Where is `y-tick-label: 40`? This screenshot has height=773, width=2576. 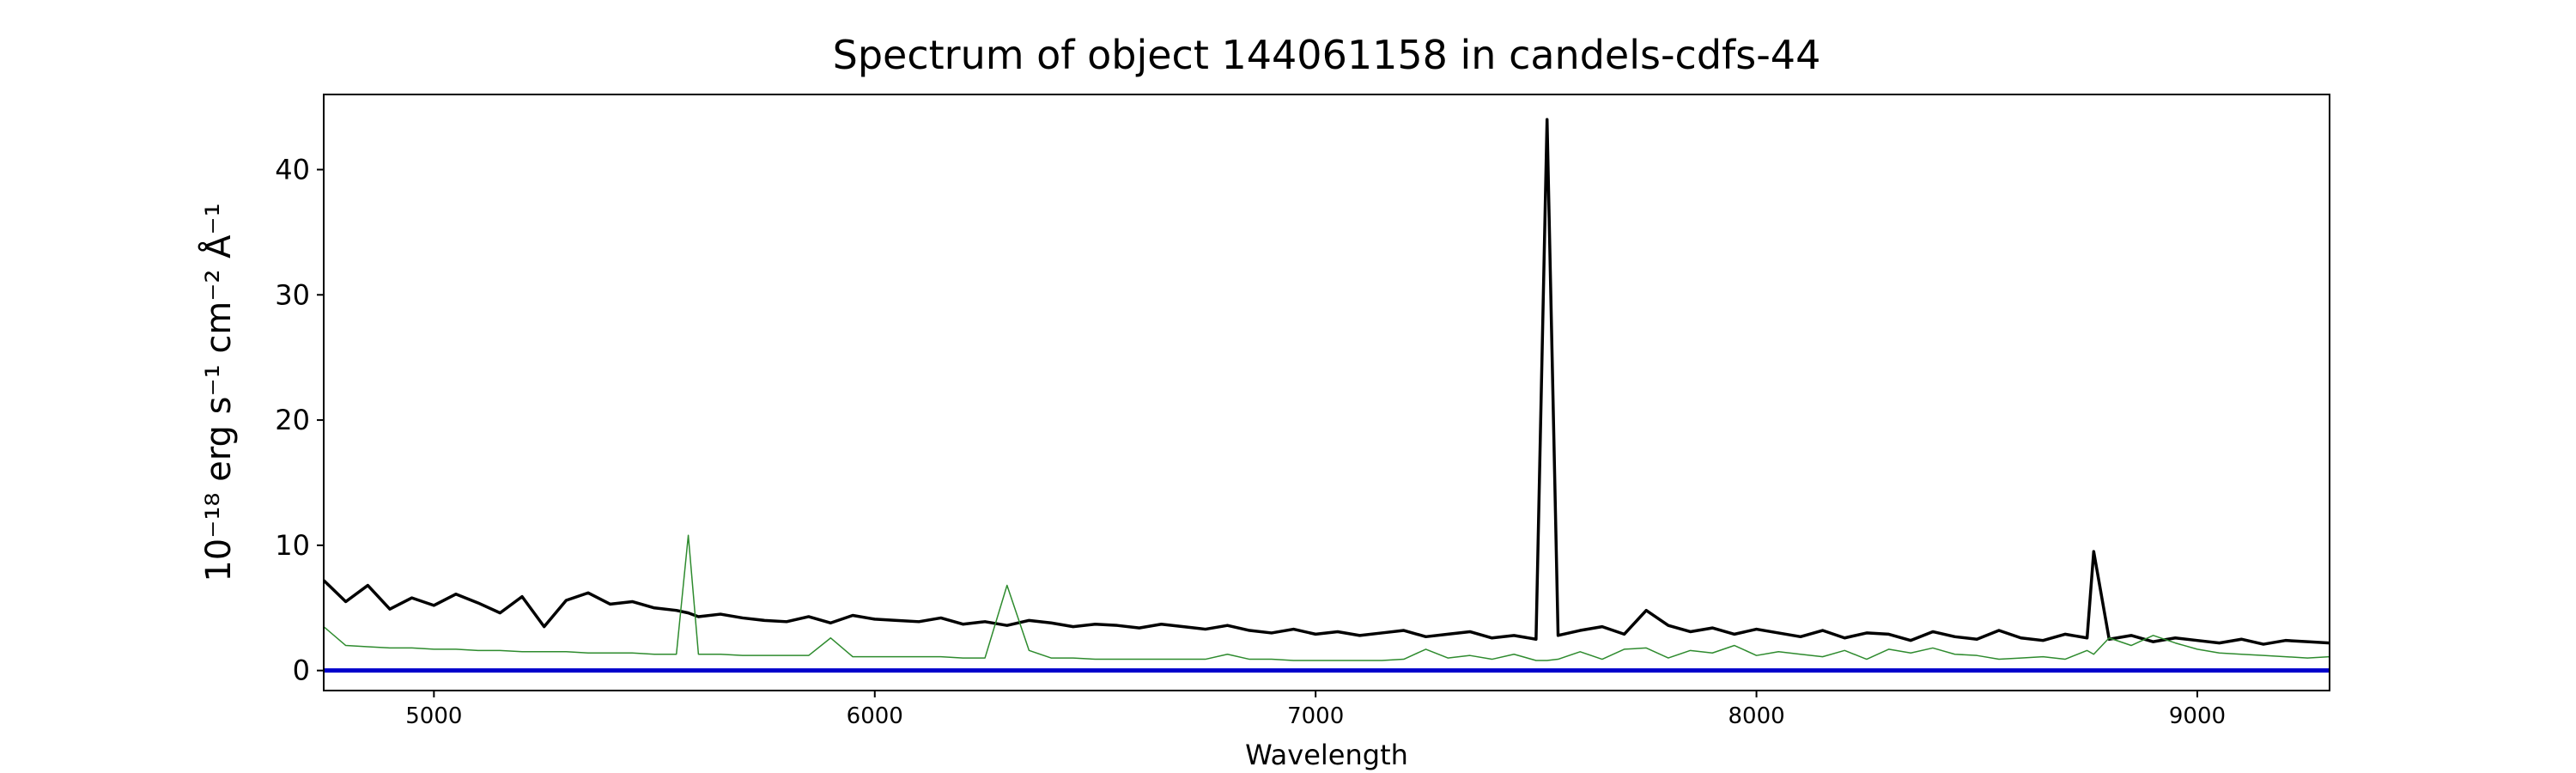 y-tick-label: 40 is located at coordinates (292, 169).